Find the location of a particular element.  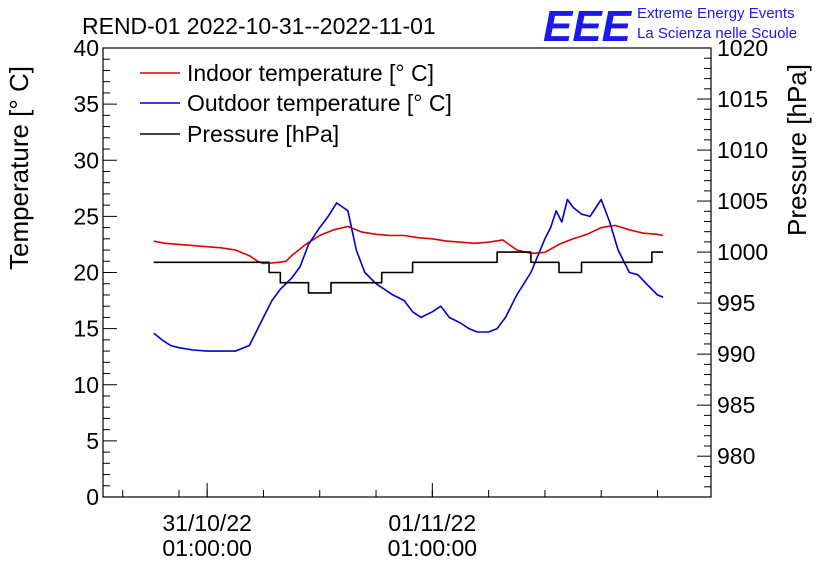

y-right-tick-label: 1020 is located at coordinates (742, 48).